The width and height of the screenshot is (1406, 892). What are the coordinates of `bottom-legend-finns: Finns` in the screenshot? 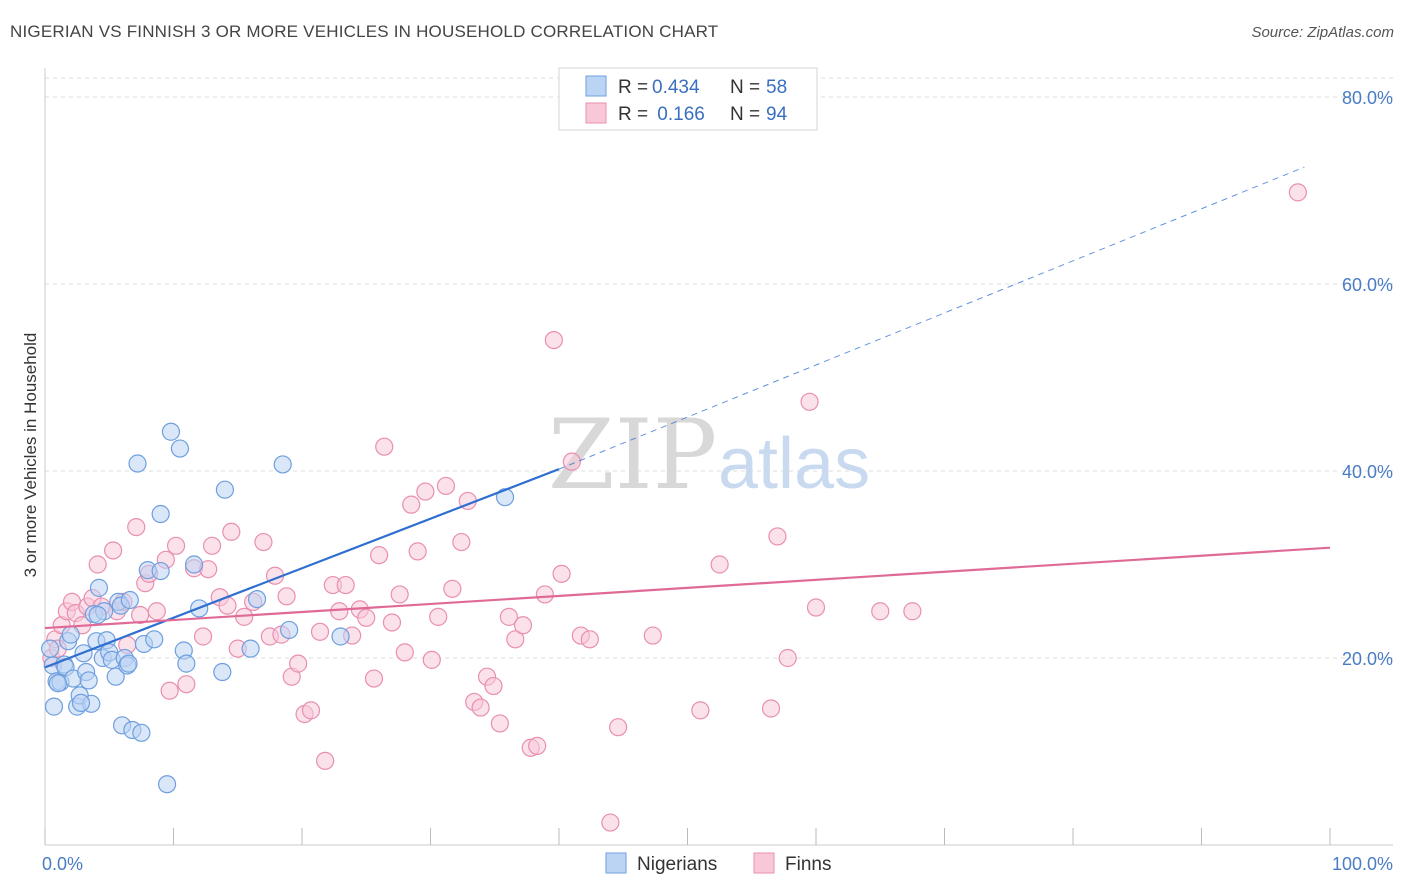 It's located at (808, 864).